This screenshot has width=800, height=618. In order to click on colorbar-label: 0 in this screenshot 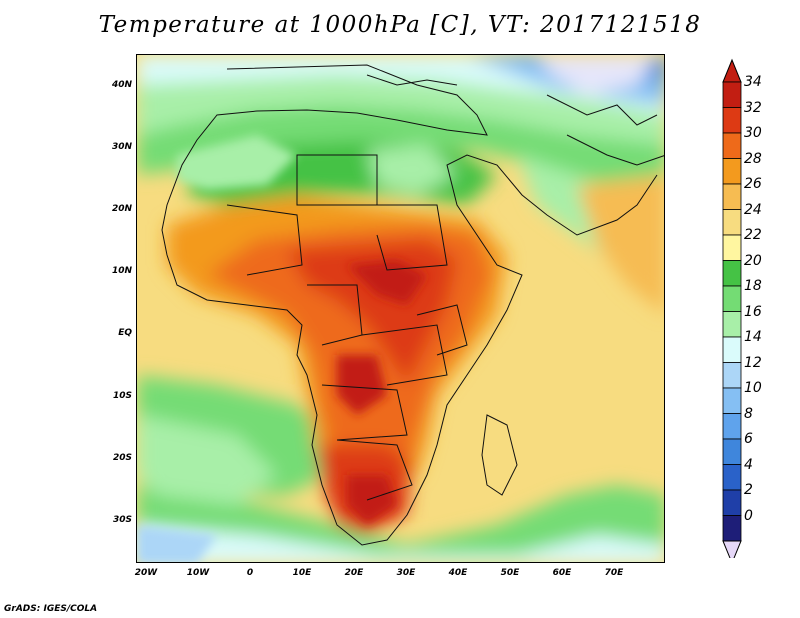, I will do `click(748, 515)`.